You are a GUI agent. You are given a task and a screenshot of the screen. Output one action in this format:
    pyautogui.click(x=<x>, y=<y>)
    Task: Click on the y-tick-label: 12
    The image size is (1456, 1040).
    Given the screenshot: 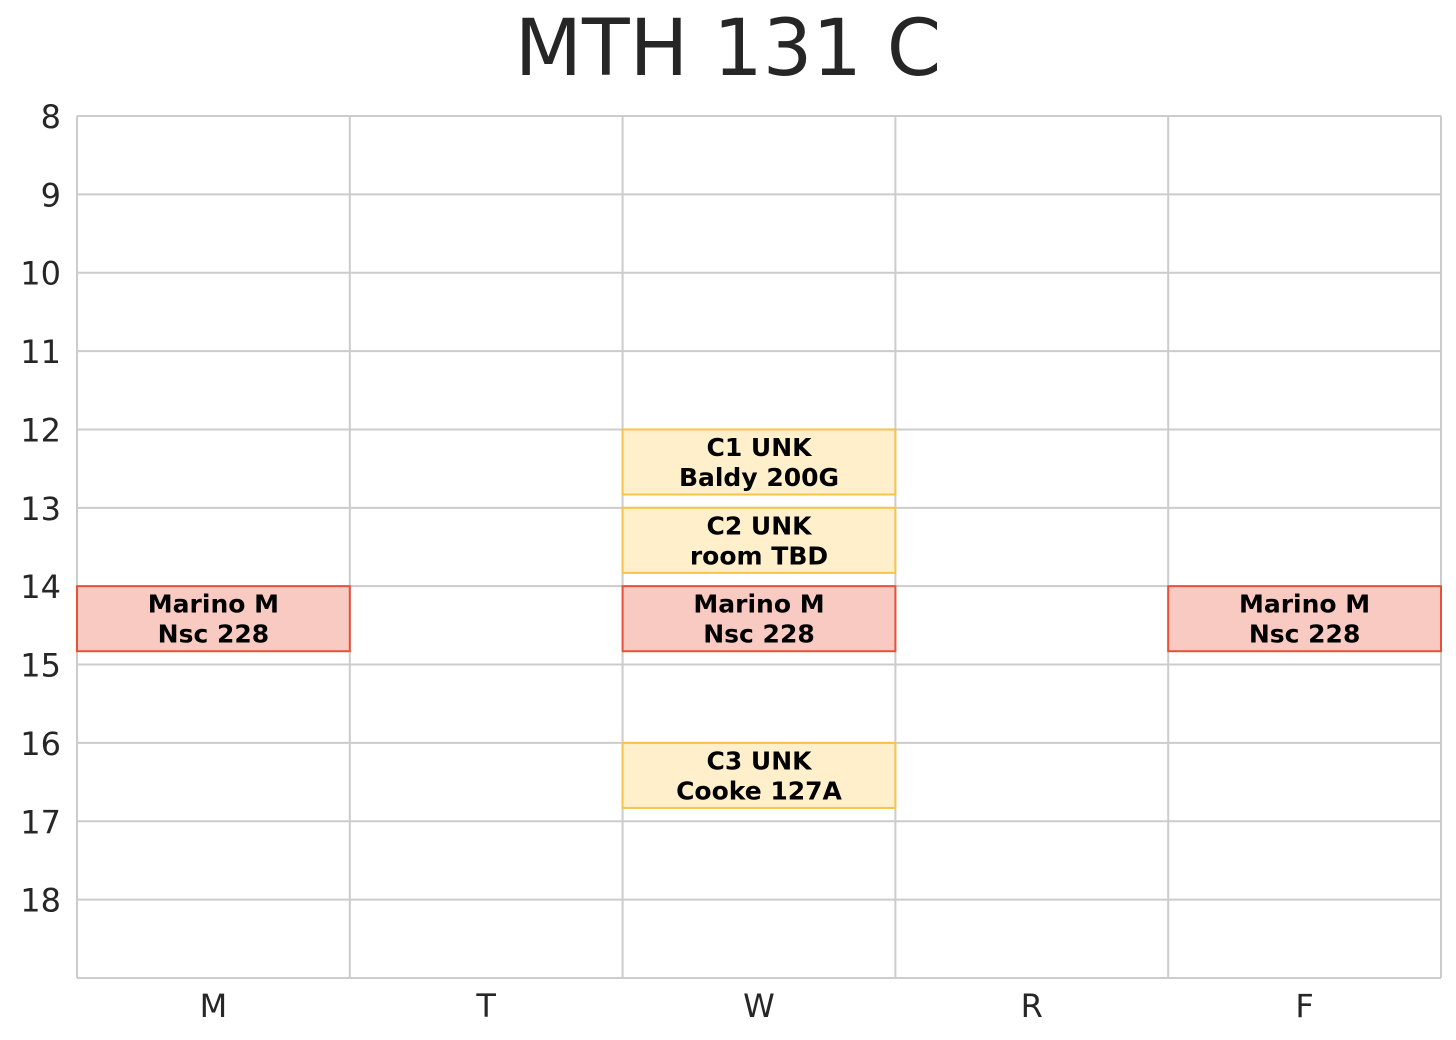 What is the action you would take?
    pyautogui.click(x=40, y=430)
    